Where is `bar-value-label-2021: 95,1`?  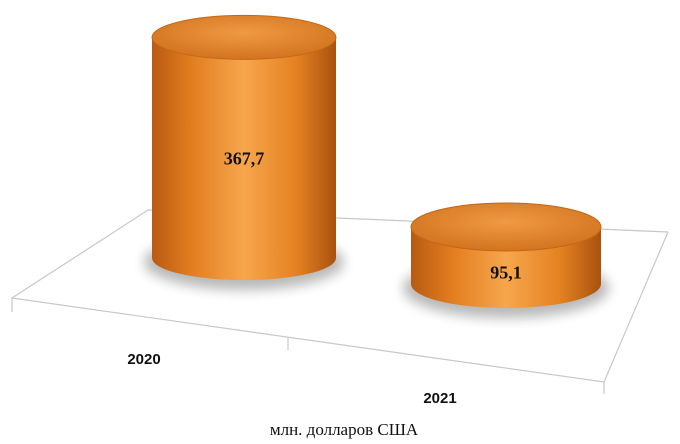
bar-value-label-2021: 95,1 is located at coordinates (506, 273).